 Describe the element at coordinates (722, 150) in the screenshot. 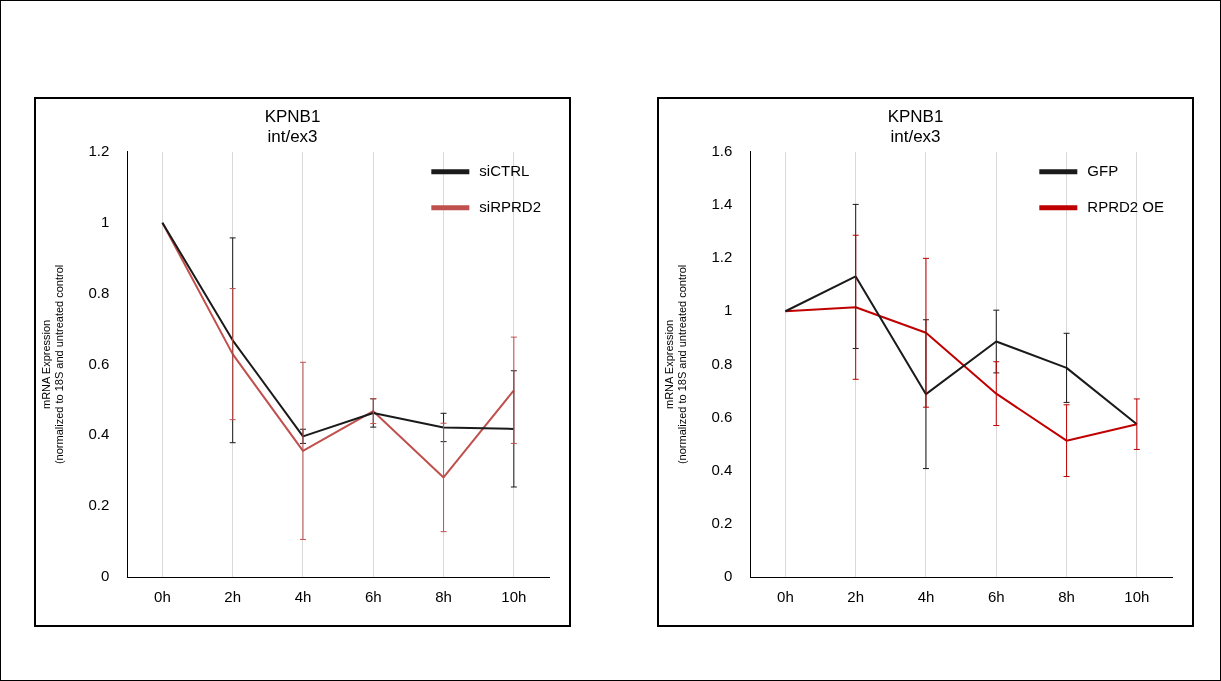

I see `y-tick-label: 1.6` at that location.